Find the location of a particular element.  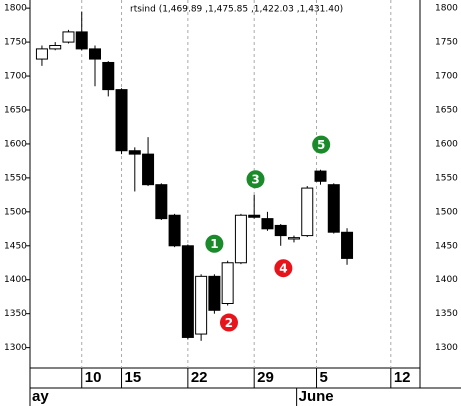

y-tick-label-right: 1350 is located at coordinates (446, 314).